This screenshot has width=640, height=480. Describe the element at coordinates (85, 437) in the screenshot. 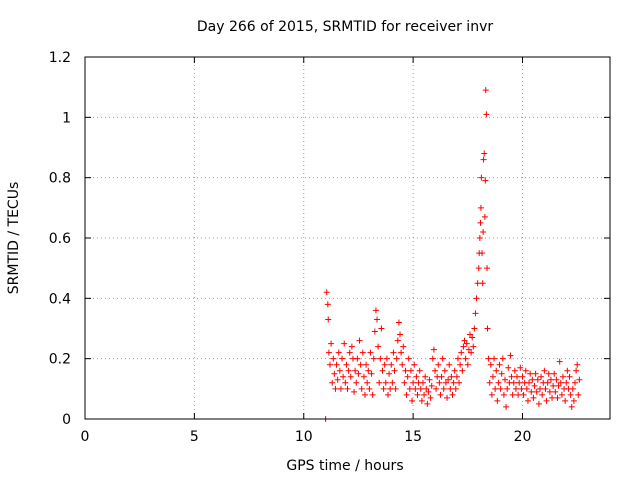

I see `x-tick-label: 0` at that location.